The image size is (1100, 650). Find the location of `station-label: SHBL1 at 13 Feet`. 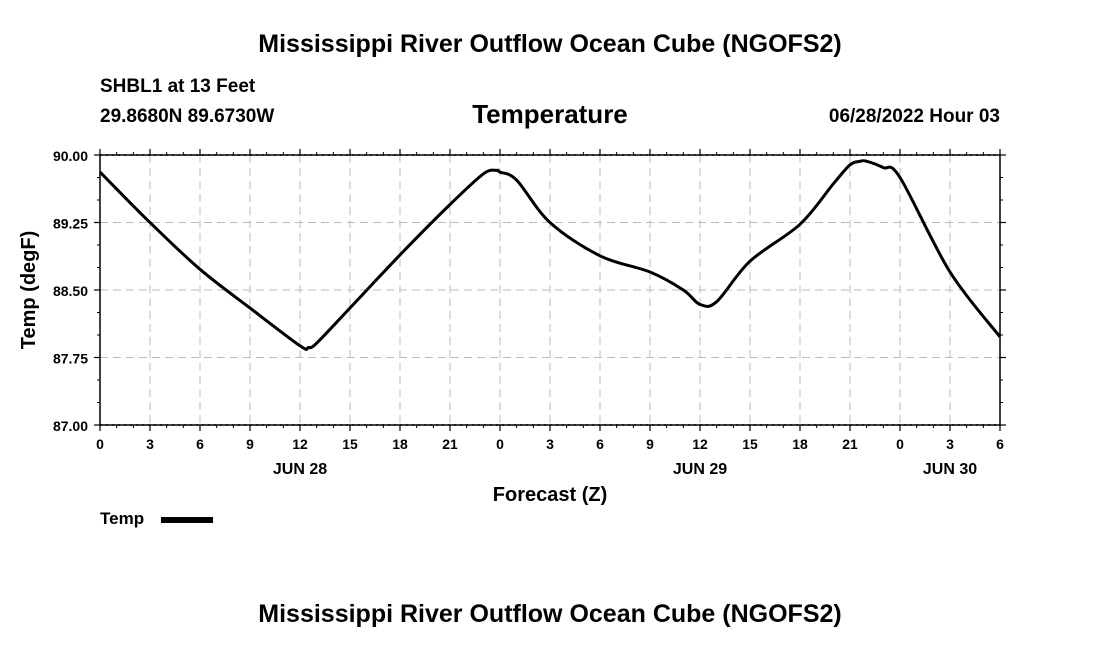

station-label: SHBL1 at 13 Feet is located at coordinates (178, 86).